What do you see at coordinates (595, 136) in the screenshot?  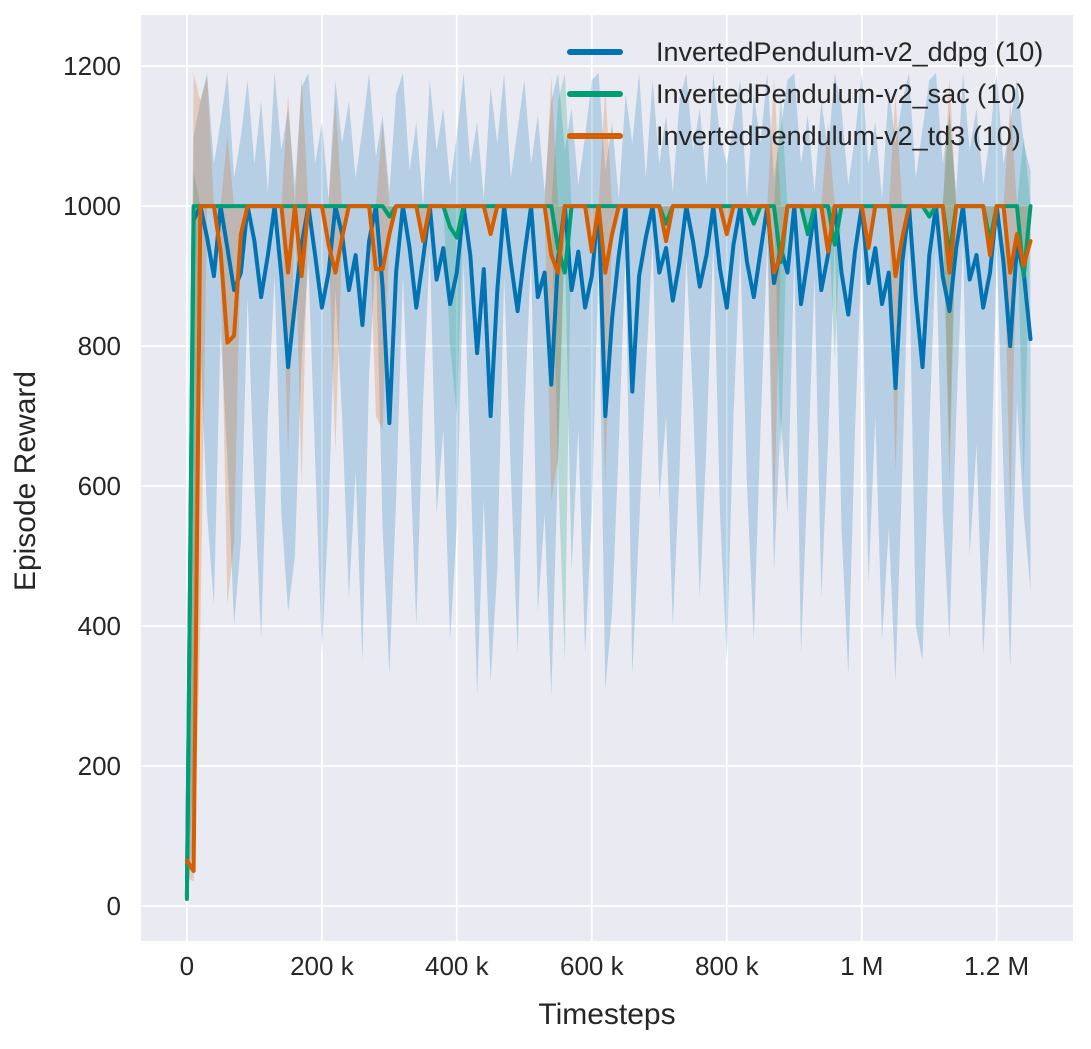 I see `legend-line-swatch-td3` at bounding box center [595, 136].